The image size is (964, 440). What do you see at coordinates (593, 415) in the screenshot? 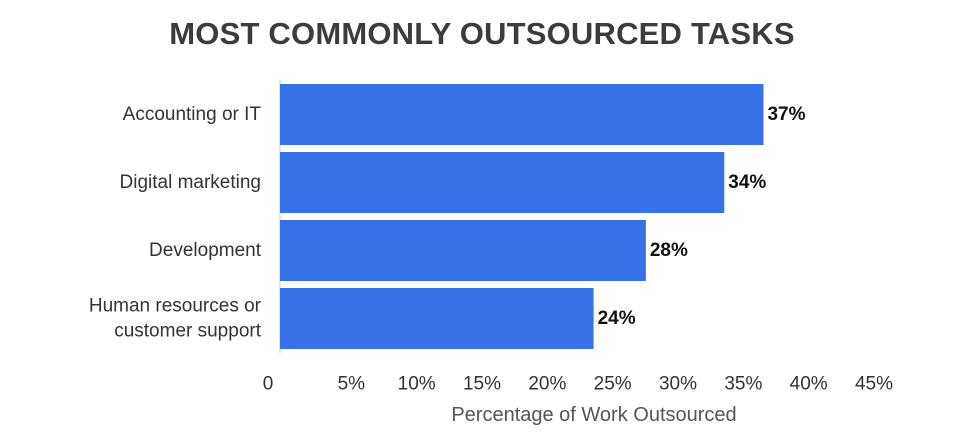
I see `x-axis-title: Percentage of Work Outsourced` at bounding box center [593, 415].